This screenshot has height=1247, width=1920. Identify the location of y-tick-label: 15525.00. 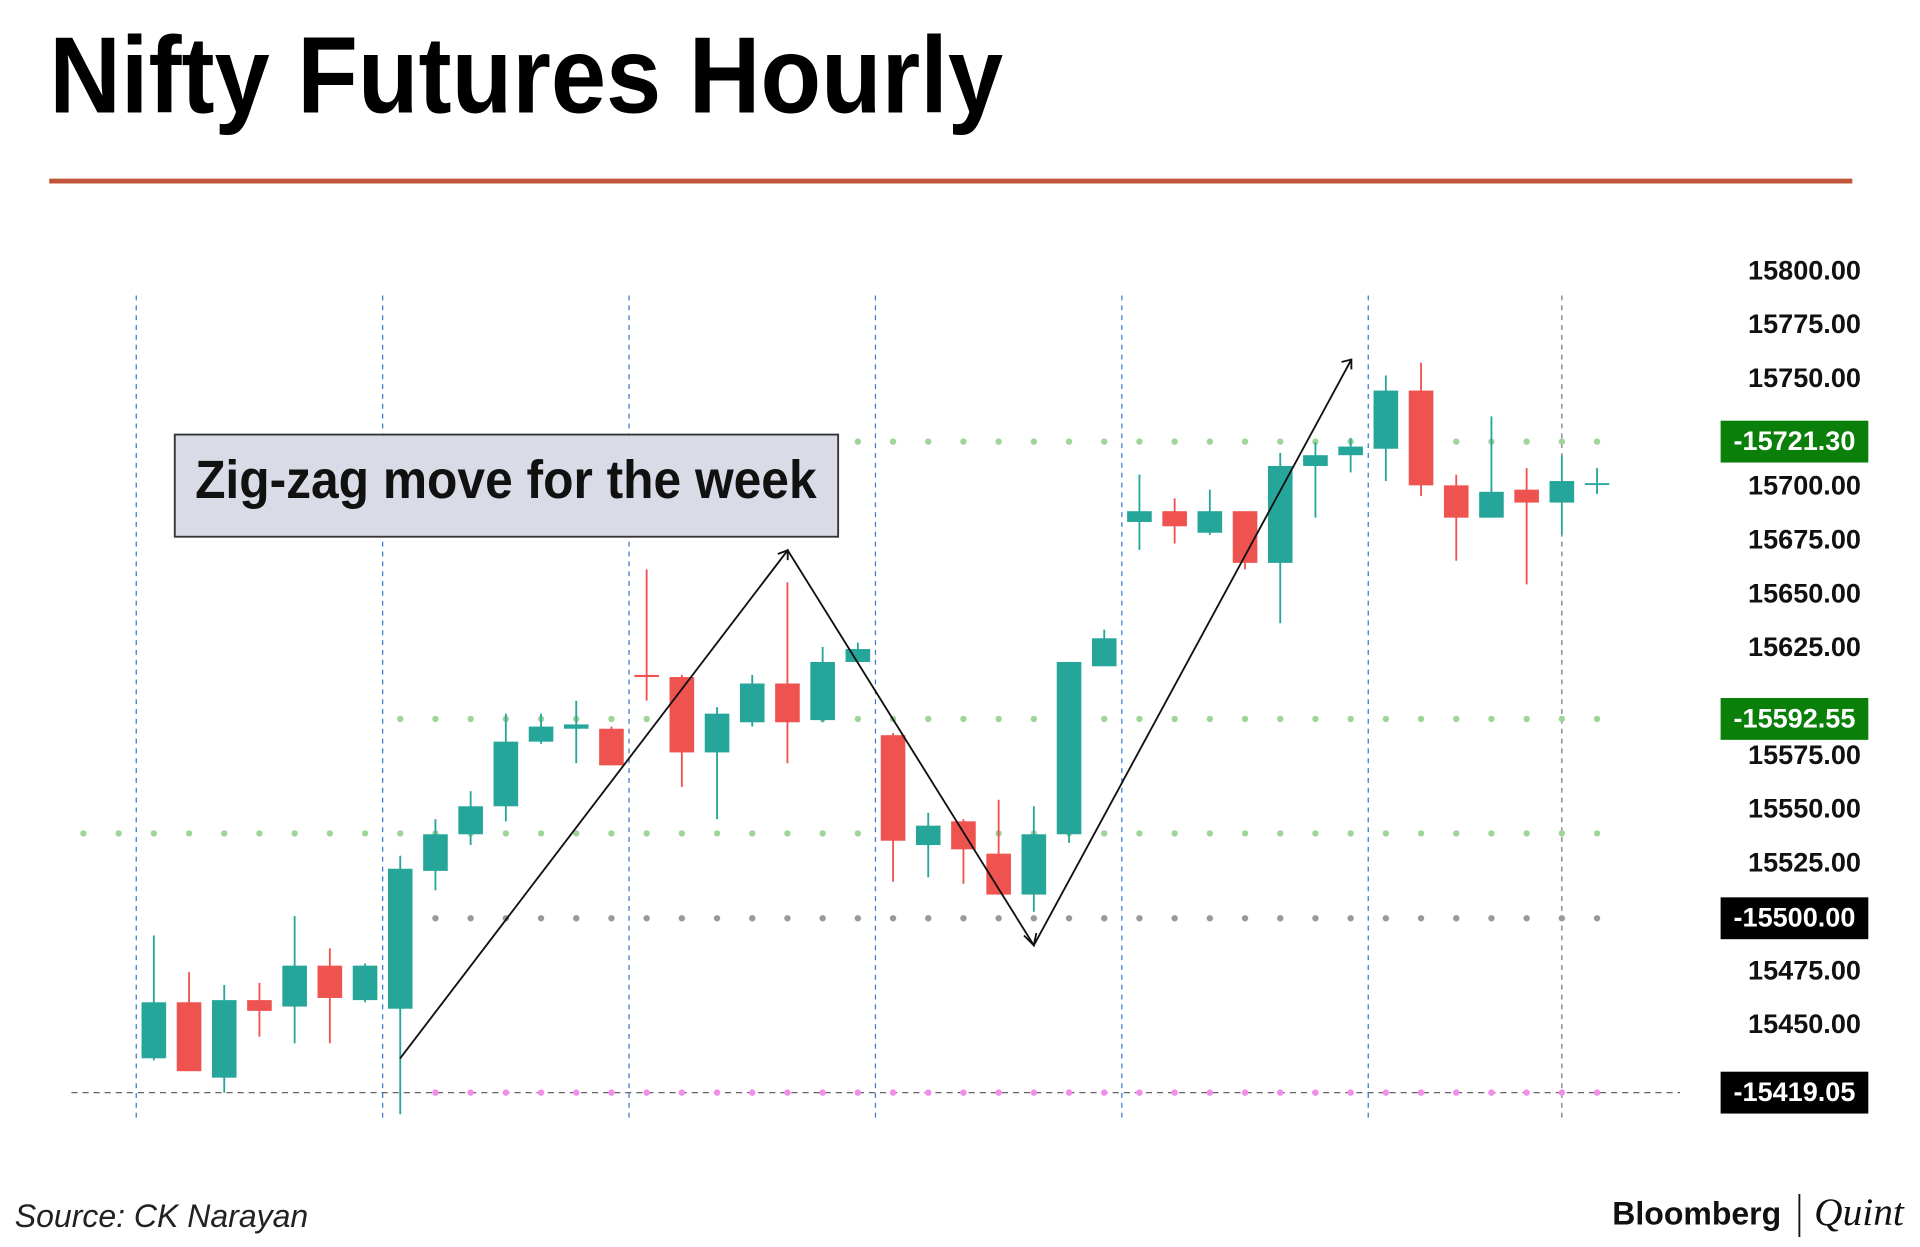
(1804, 862).